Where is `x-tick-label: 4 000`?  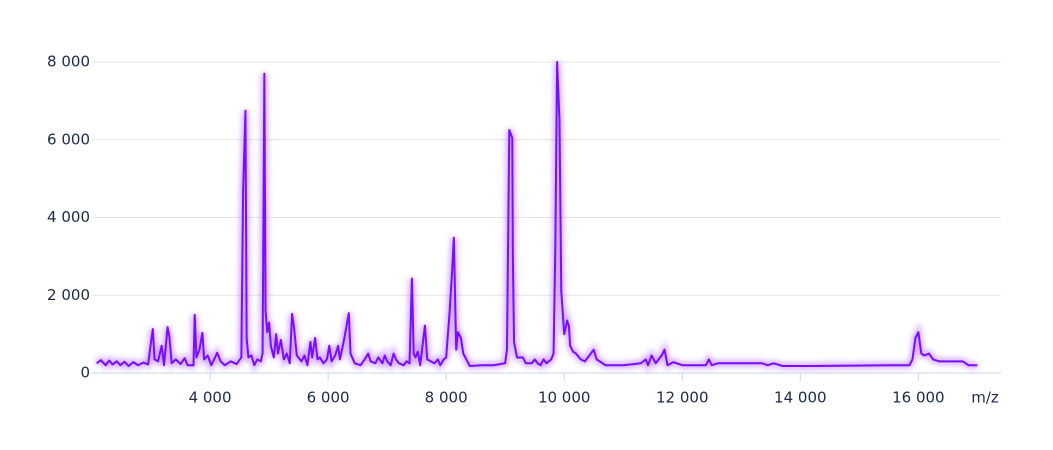 x-tick-label: 4 000 is located at coordinates (210, 398).